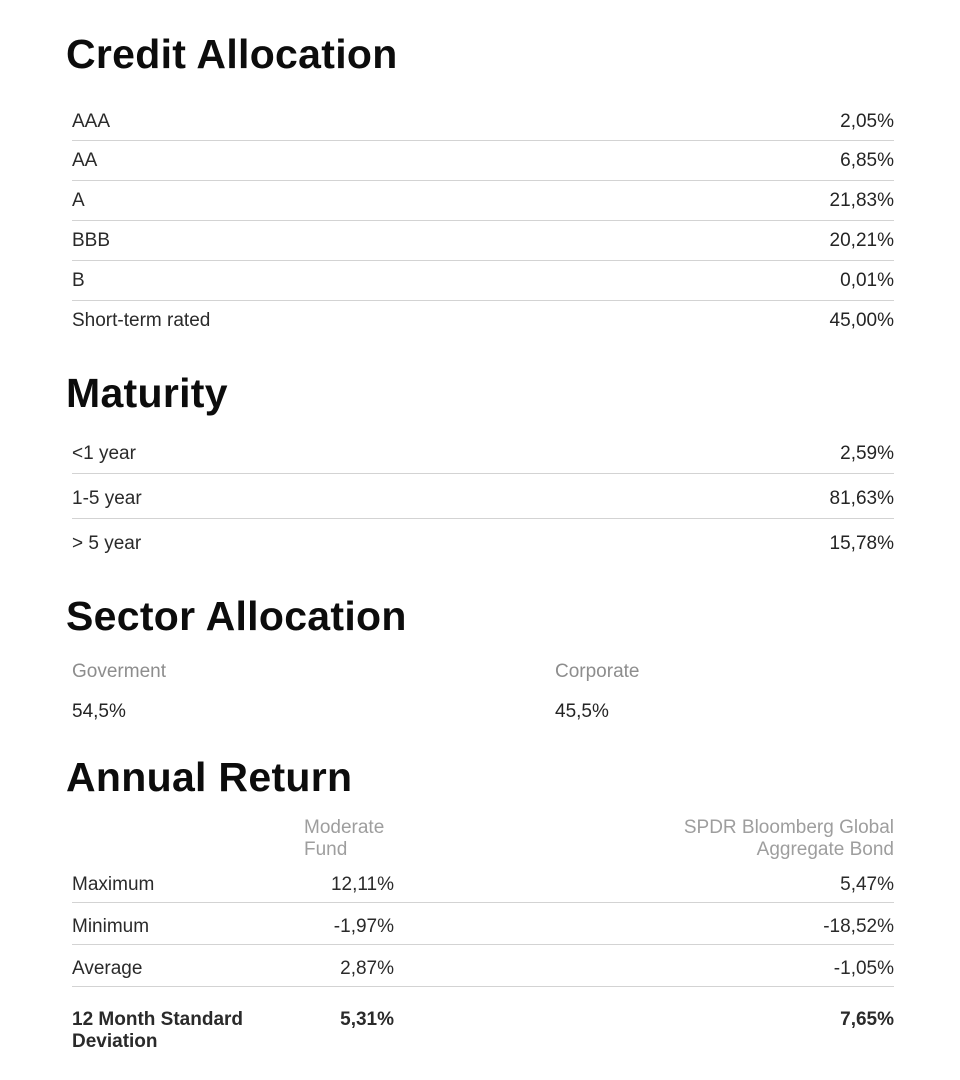 The height and width of the screenshot is (1080, 960). Describe the element at coordinates (867, 1019) in the screenshot. I see `benchmark-value: 7,65%` at that location.